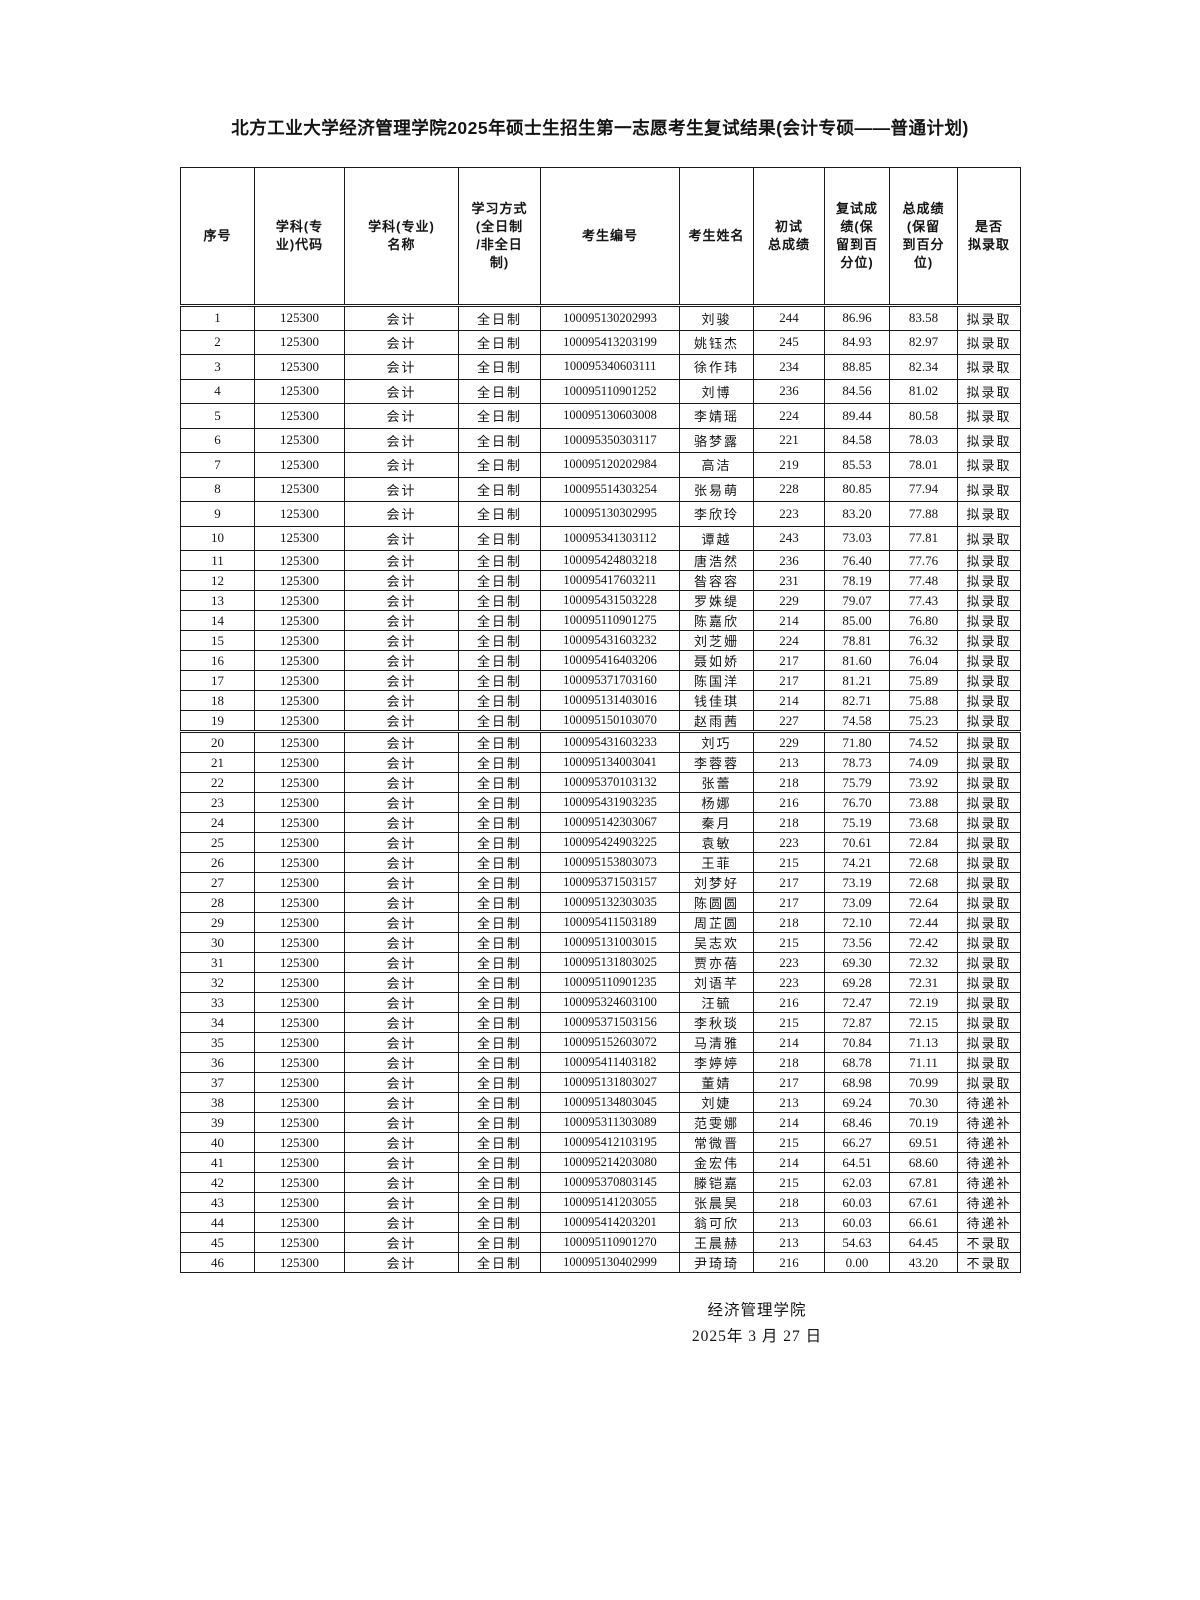 Image resolution: width=1200 pixels, height=1600 pixels. What do you see at coordinates (857, 762) in the screenshot?
I see `cell-retest-score: 78.73` at bounding box center [857, 762].